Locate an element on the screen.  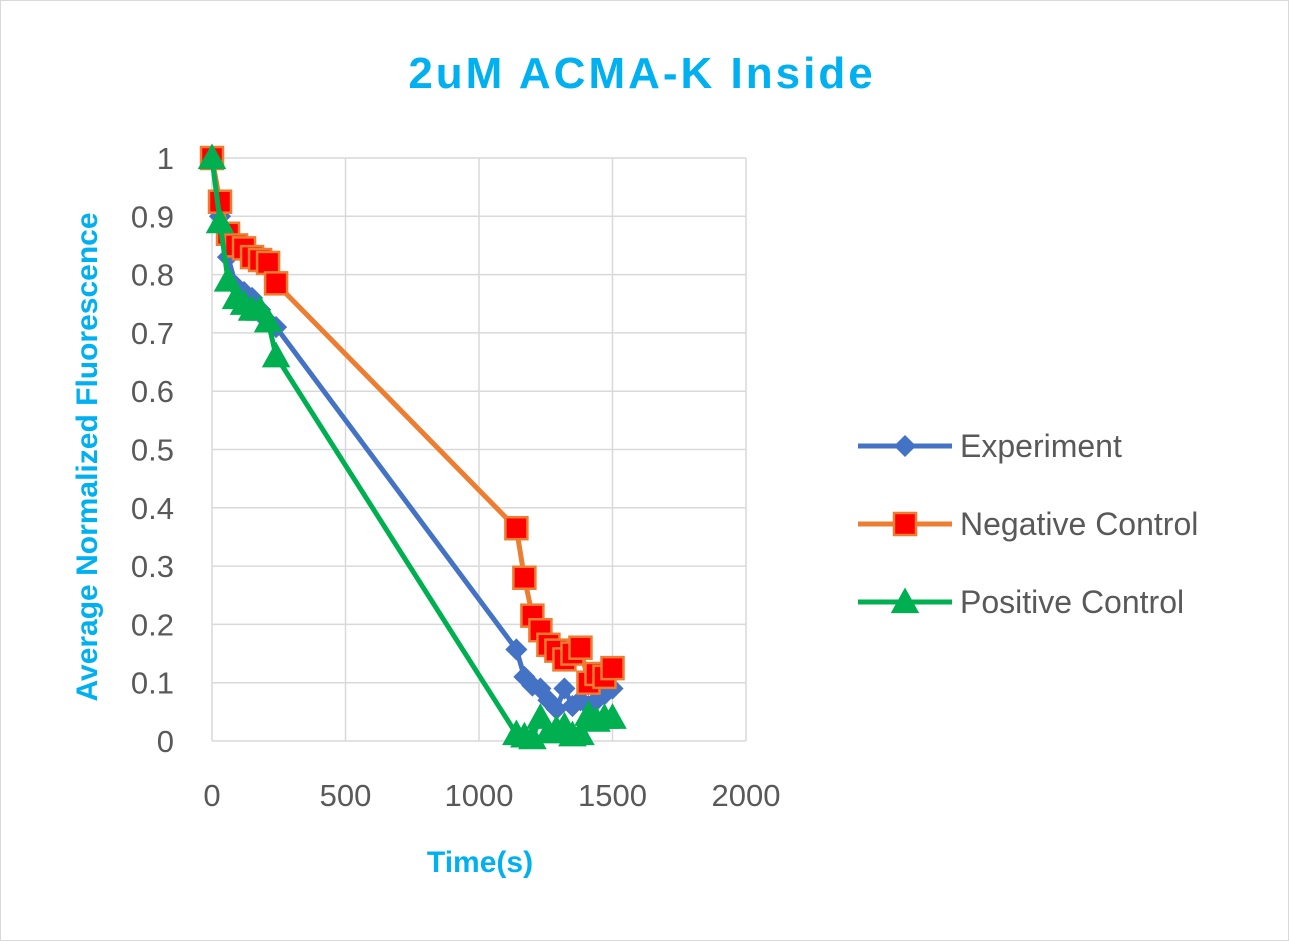
y-tick-label: 0.6 is located at coordinates (152, 391).